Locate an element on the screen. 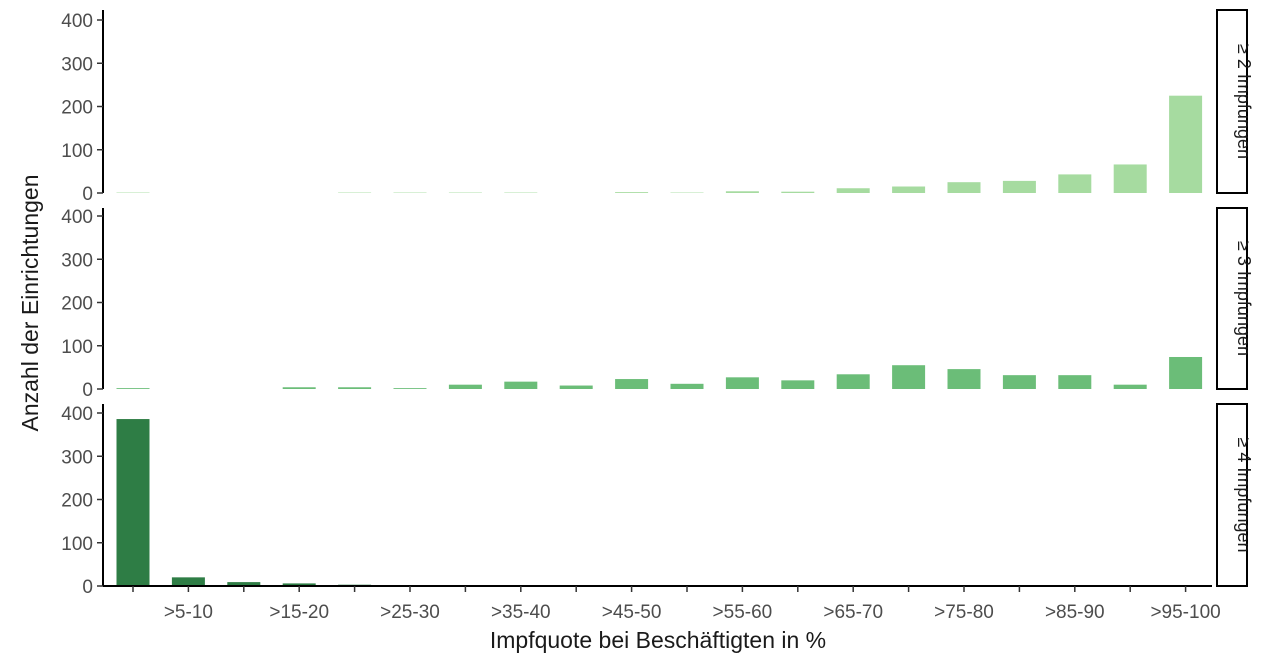 The height and width of the screenshot is (657, 1265). bar-2->70-75 is located at coordinates (909, 377).